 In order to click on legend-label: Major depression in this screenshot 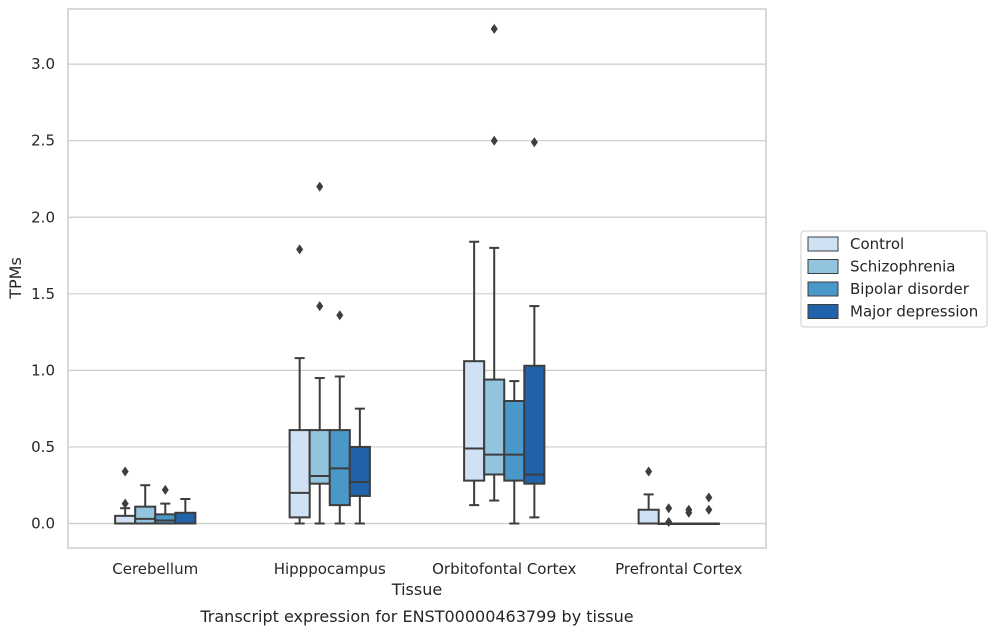, I will do `click(914, 312)`.